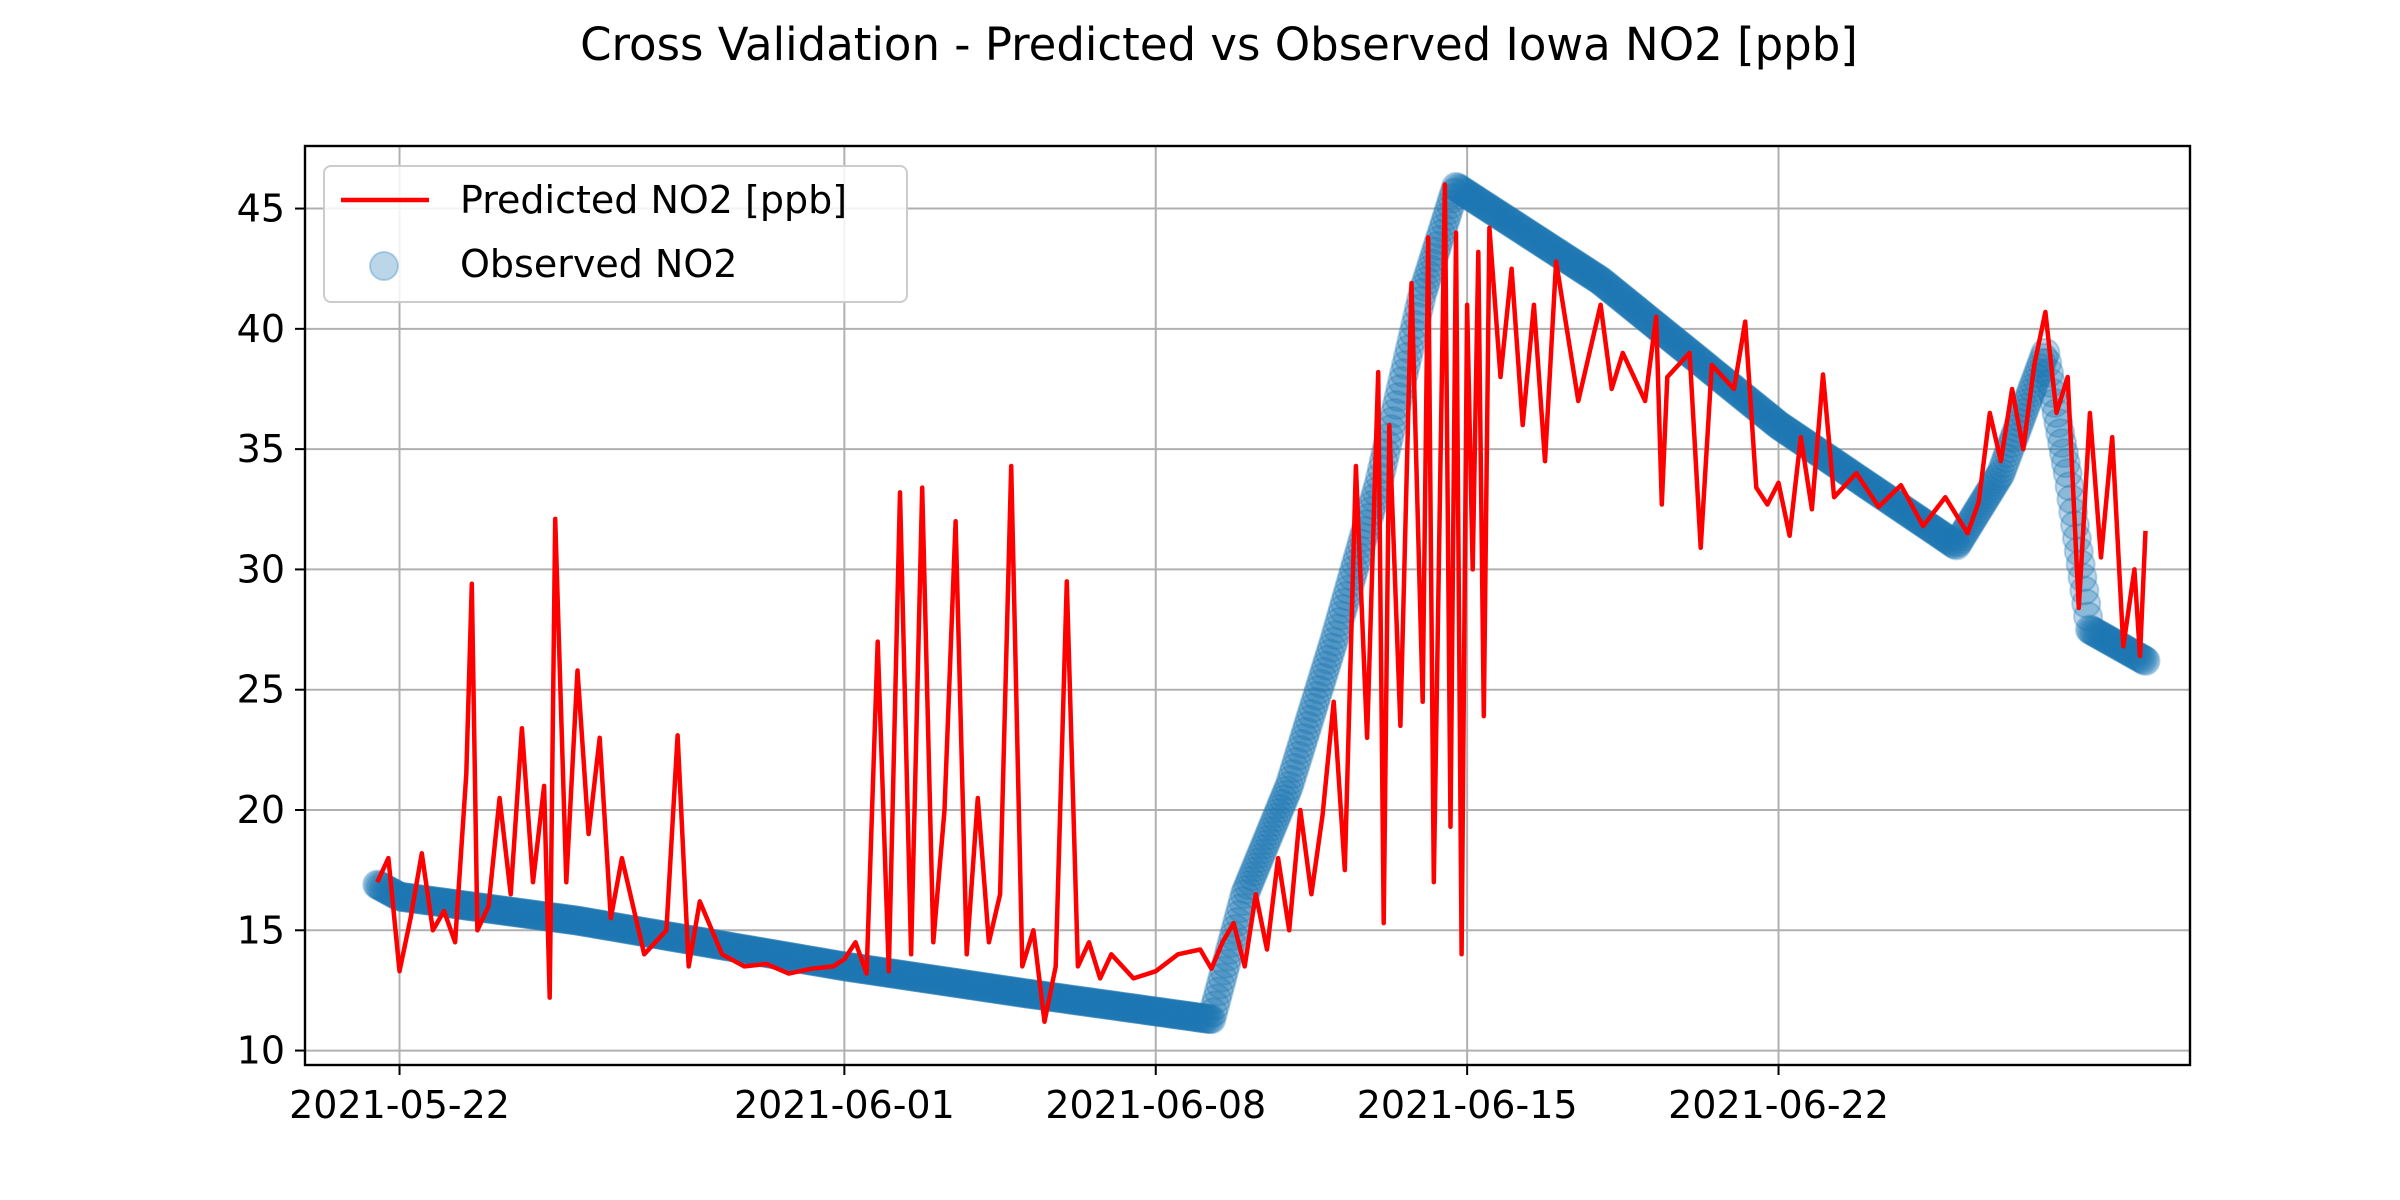 The width and height of the screenshot is (2400, 1200). What do you see at coordinates (261, 930) in the screenshot?
I see `y-tick-label: 15` at bounding box center [261, 930].